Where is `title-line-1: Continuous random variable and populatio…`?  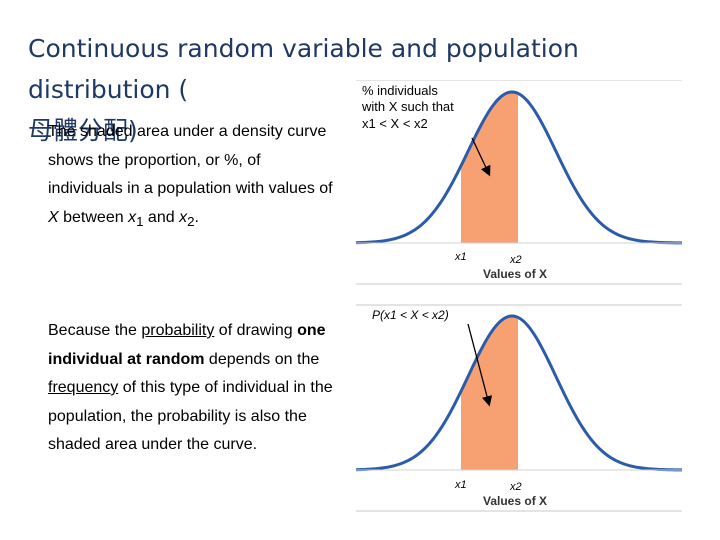
title-line-1: Continuous random variable and populatio… is located at coordinates (303, 69).